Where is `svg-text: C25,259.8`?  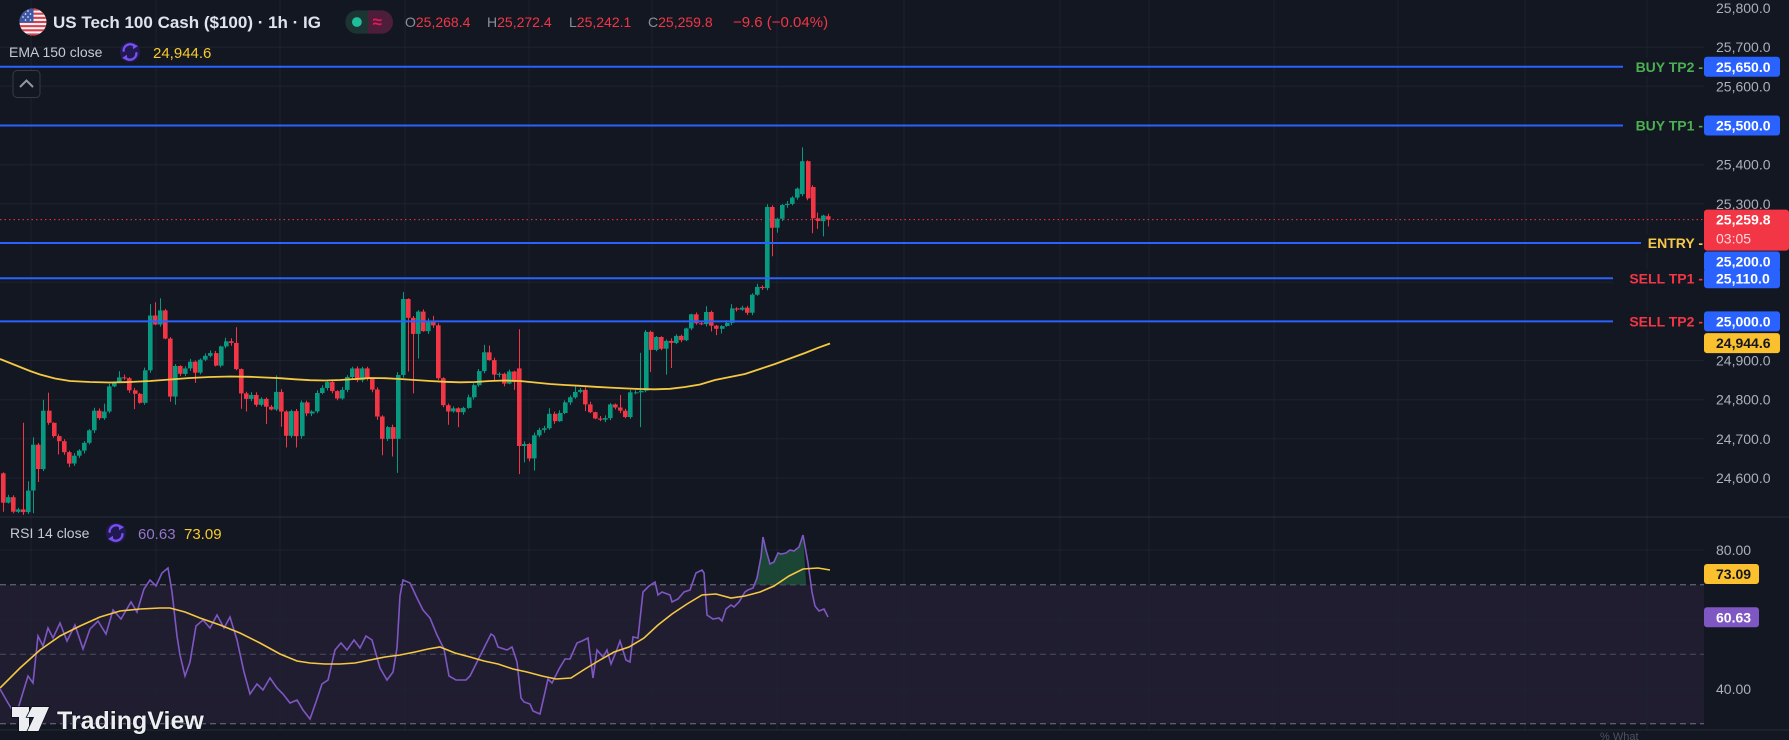
svg-text: C25,259.8 is located at coordinates (680, 22).